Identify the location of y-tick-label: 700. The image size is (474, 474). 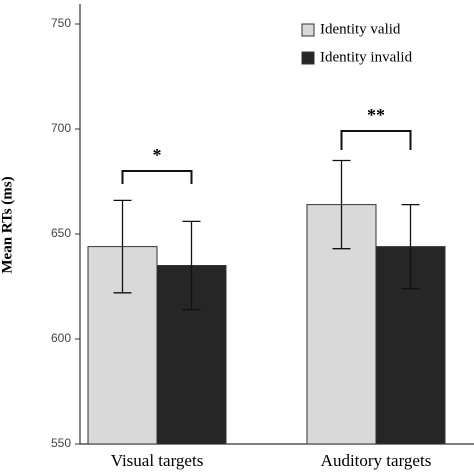
(61, 128).